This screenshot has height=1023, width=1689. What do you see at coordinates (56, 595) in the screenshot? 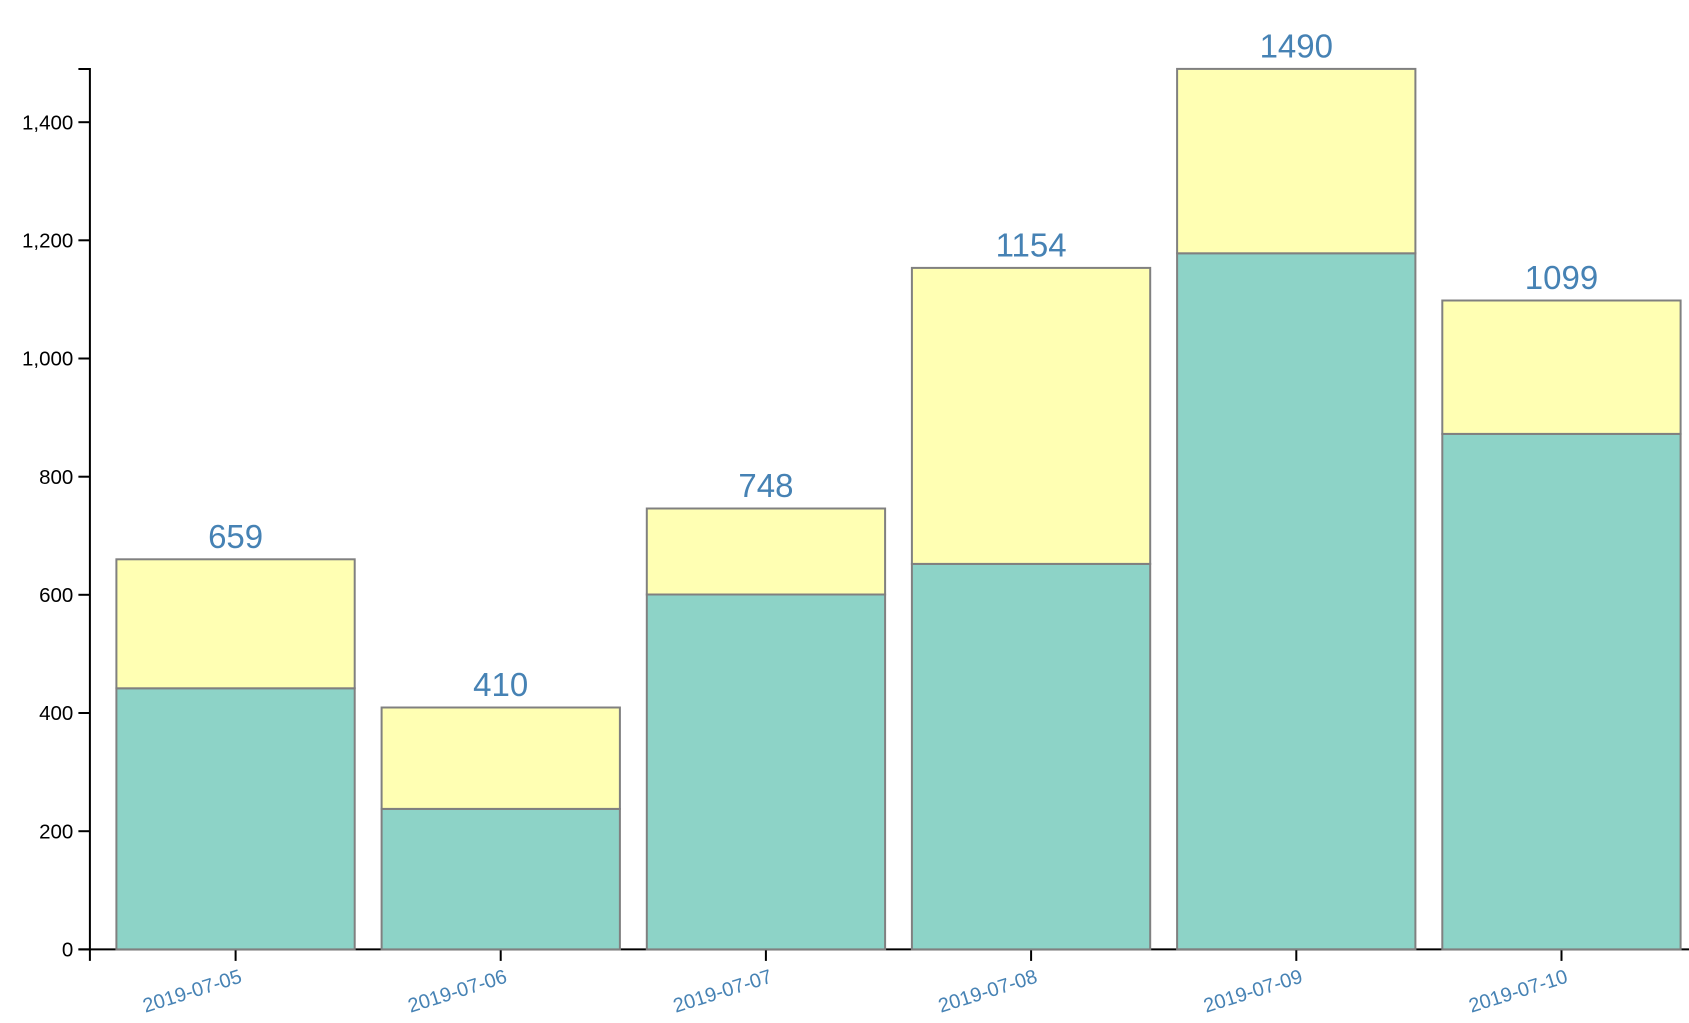
I see `svg-text: 600` at bounding box center [56, 595].